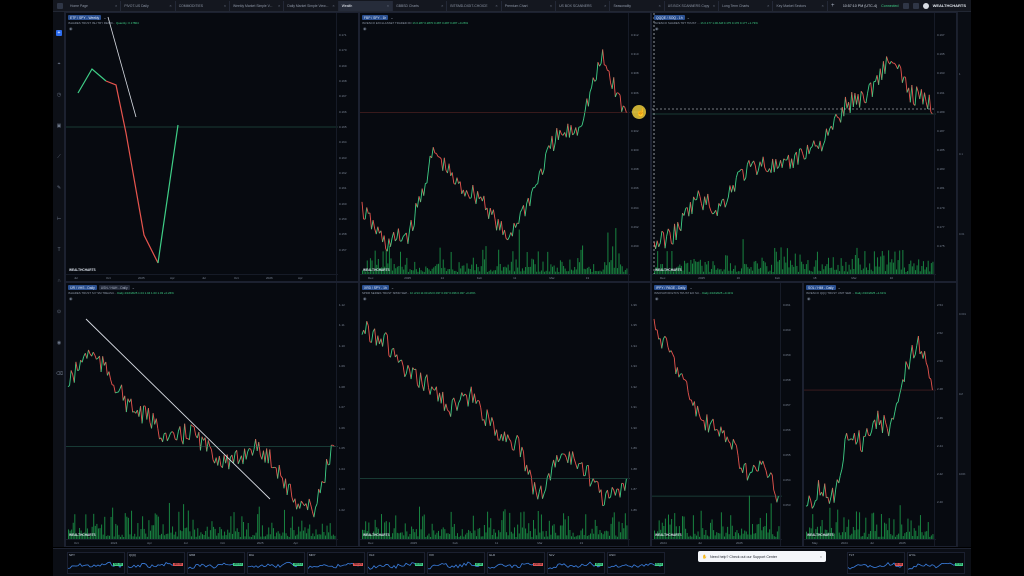 The width and height of the screenshot is (1024, 576). Describe the element at coordinates (671, 288) in the screenshot. I see `symbol-chip: IPPY / PAGE - Daily` at that location.